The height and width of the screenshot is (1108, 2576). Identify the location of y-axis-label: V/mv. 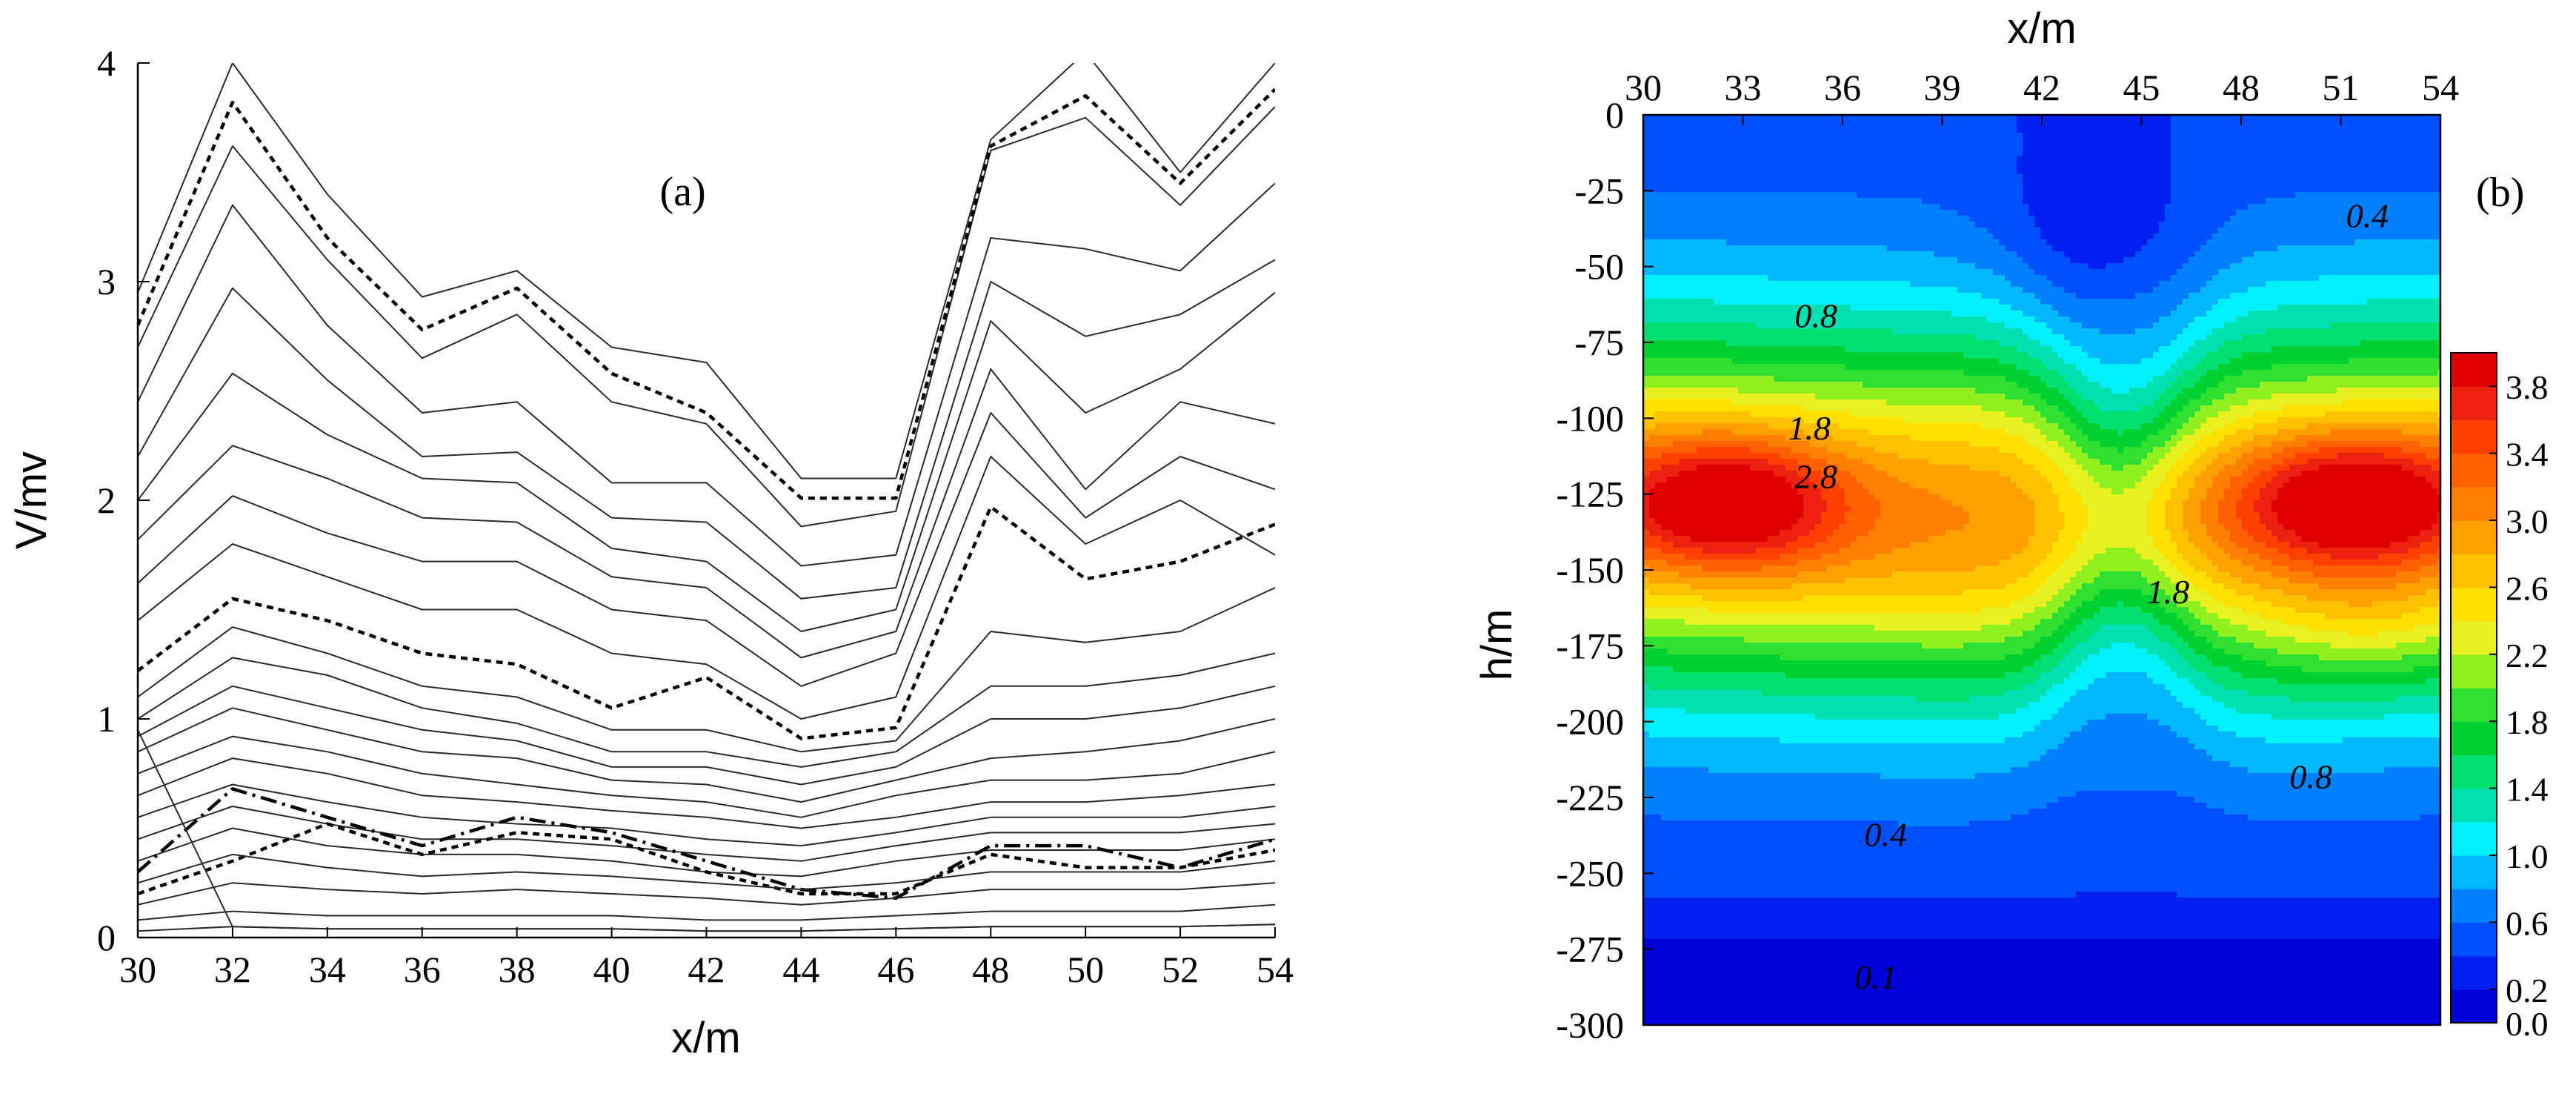
(32, 500).